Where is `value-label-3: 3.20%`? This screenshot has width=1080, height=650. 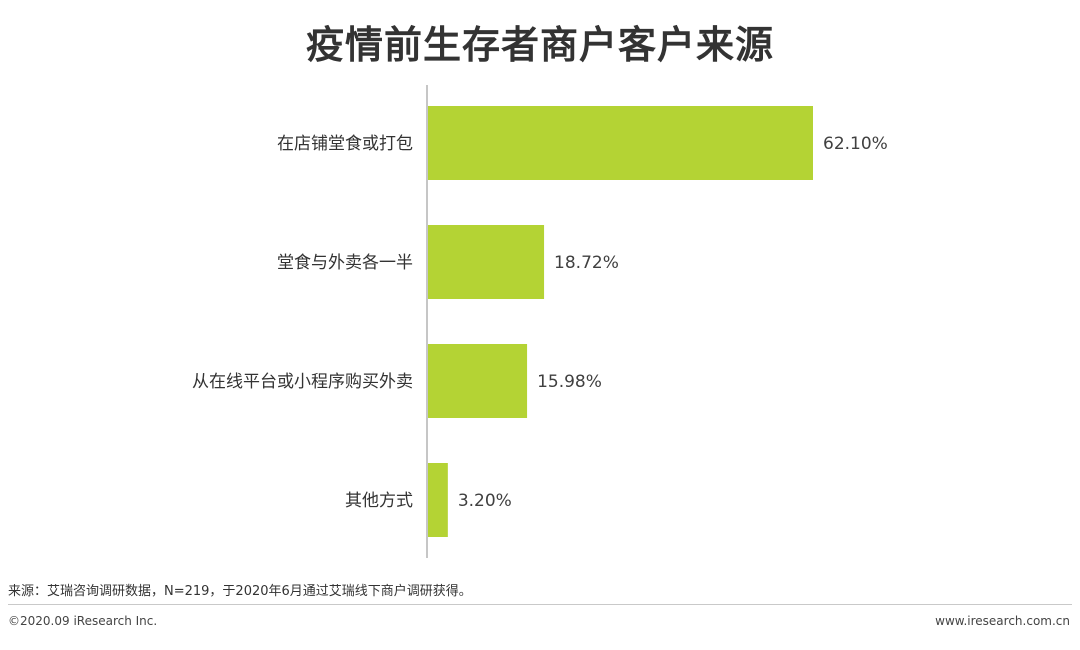 value-label-3: 3.20% is located at coordinates (485, 501).